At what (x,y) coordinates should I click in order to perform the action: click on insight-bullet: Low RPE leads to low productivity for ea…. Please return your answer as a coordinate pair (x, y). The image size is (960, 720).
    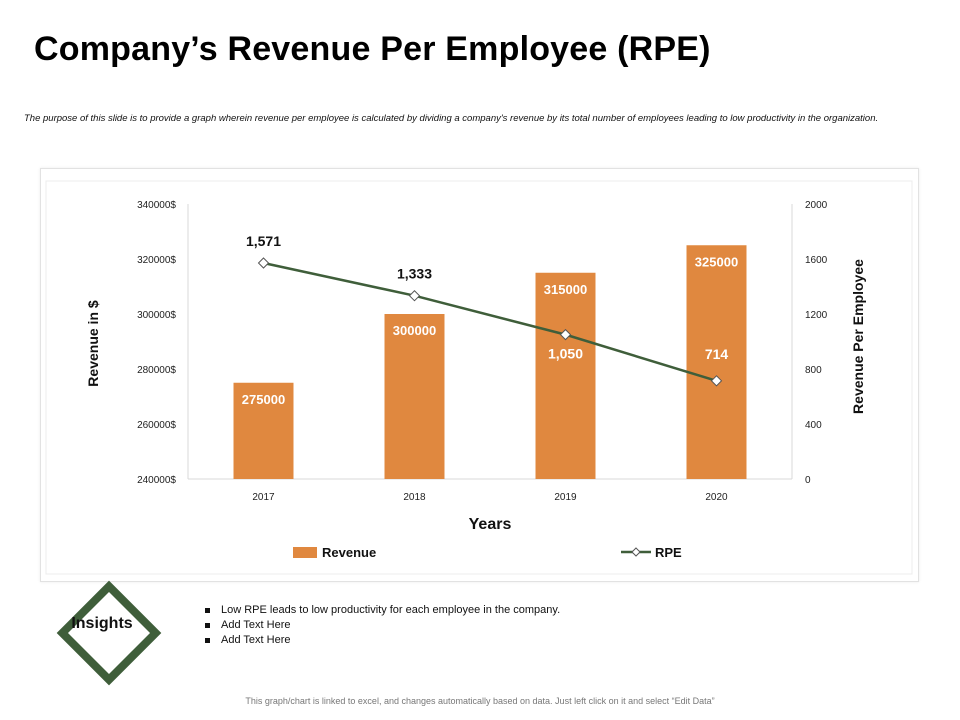
    Looking at the image, I should click on (381, 610).